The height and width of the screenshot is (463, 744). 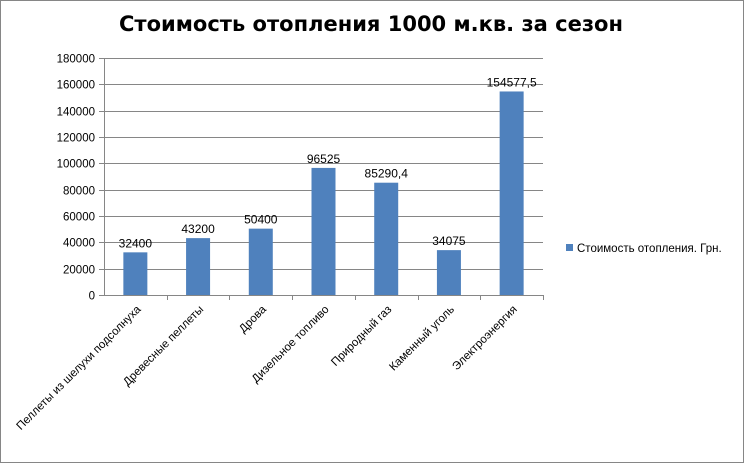 I want to click on legend-label: Стоимость отопления. Грн., so click(x=649, y=249).